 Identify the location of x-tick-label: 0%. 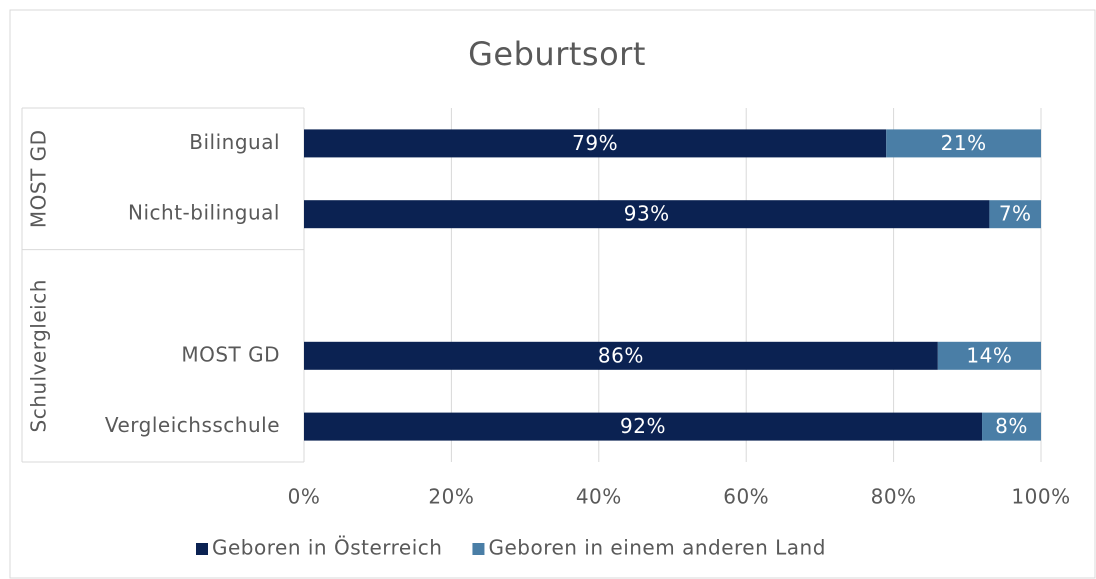
(304, 497).